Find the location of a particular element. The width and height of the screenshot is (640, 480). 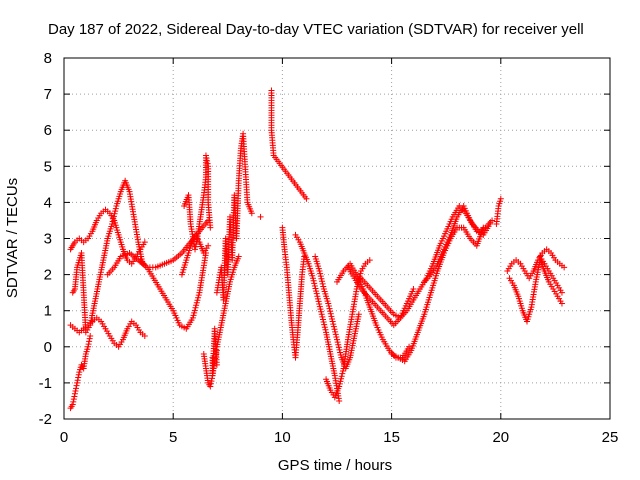

x-tick-label: 15 is located at coordinates (391, 437).